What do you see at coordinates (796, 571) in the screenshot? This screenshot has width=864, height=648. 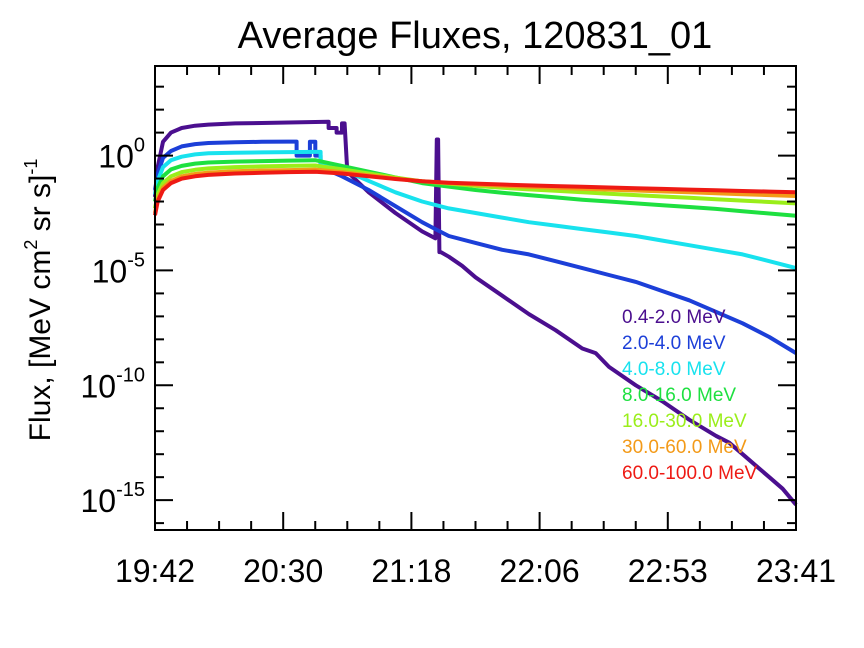 I see `x-tick-label: 23:41` at bounding box center [796, 571].